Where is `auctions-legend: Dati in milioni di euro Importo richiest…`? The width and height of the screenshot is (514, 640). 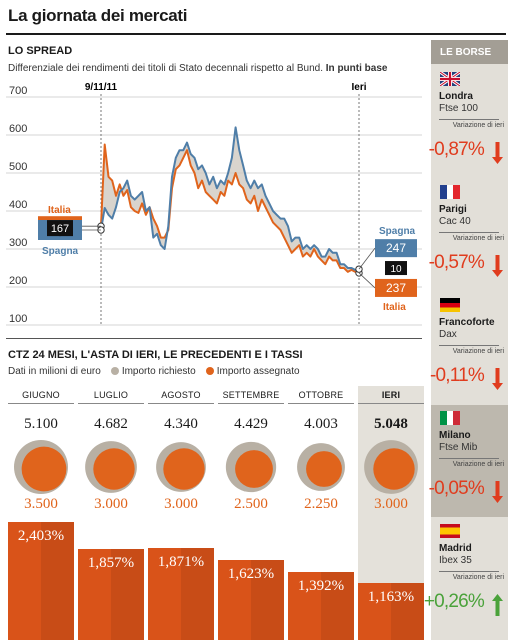
auctions-legend: Dati in milioni di euro Importo richiest… is located at coordinates (154, 371).